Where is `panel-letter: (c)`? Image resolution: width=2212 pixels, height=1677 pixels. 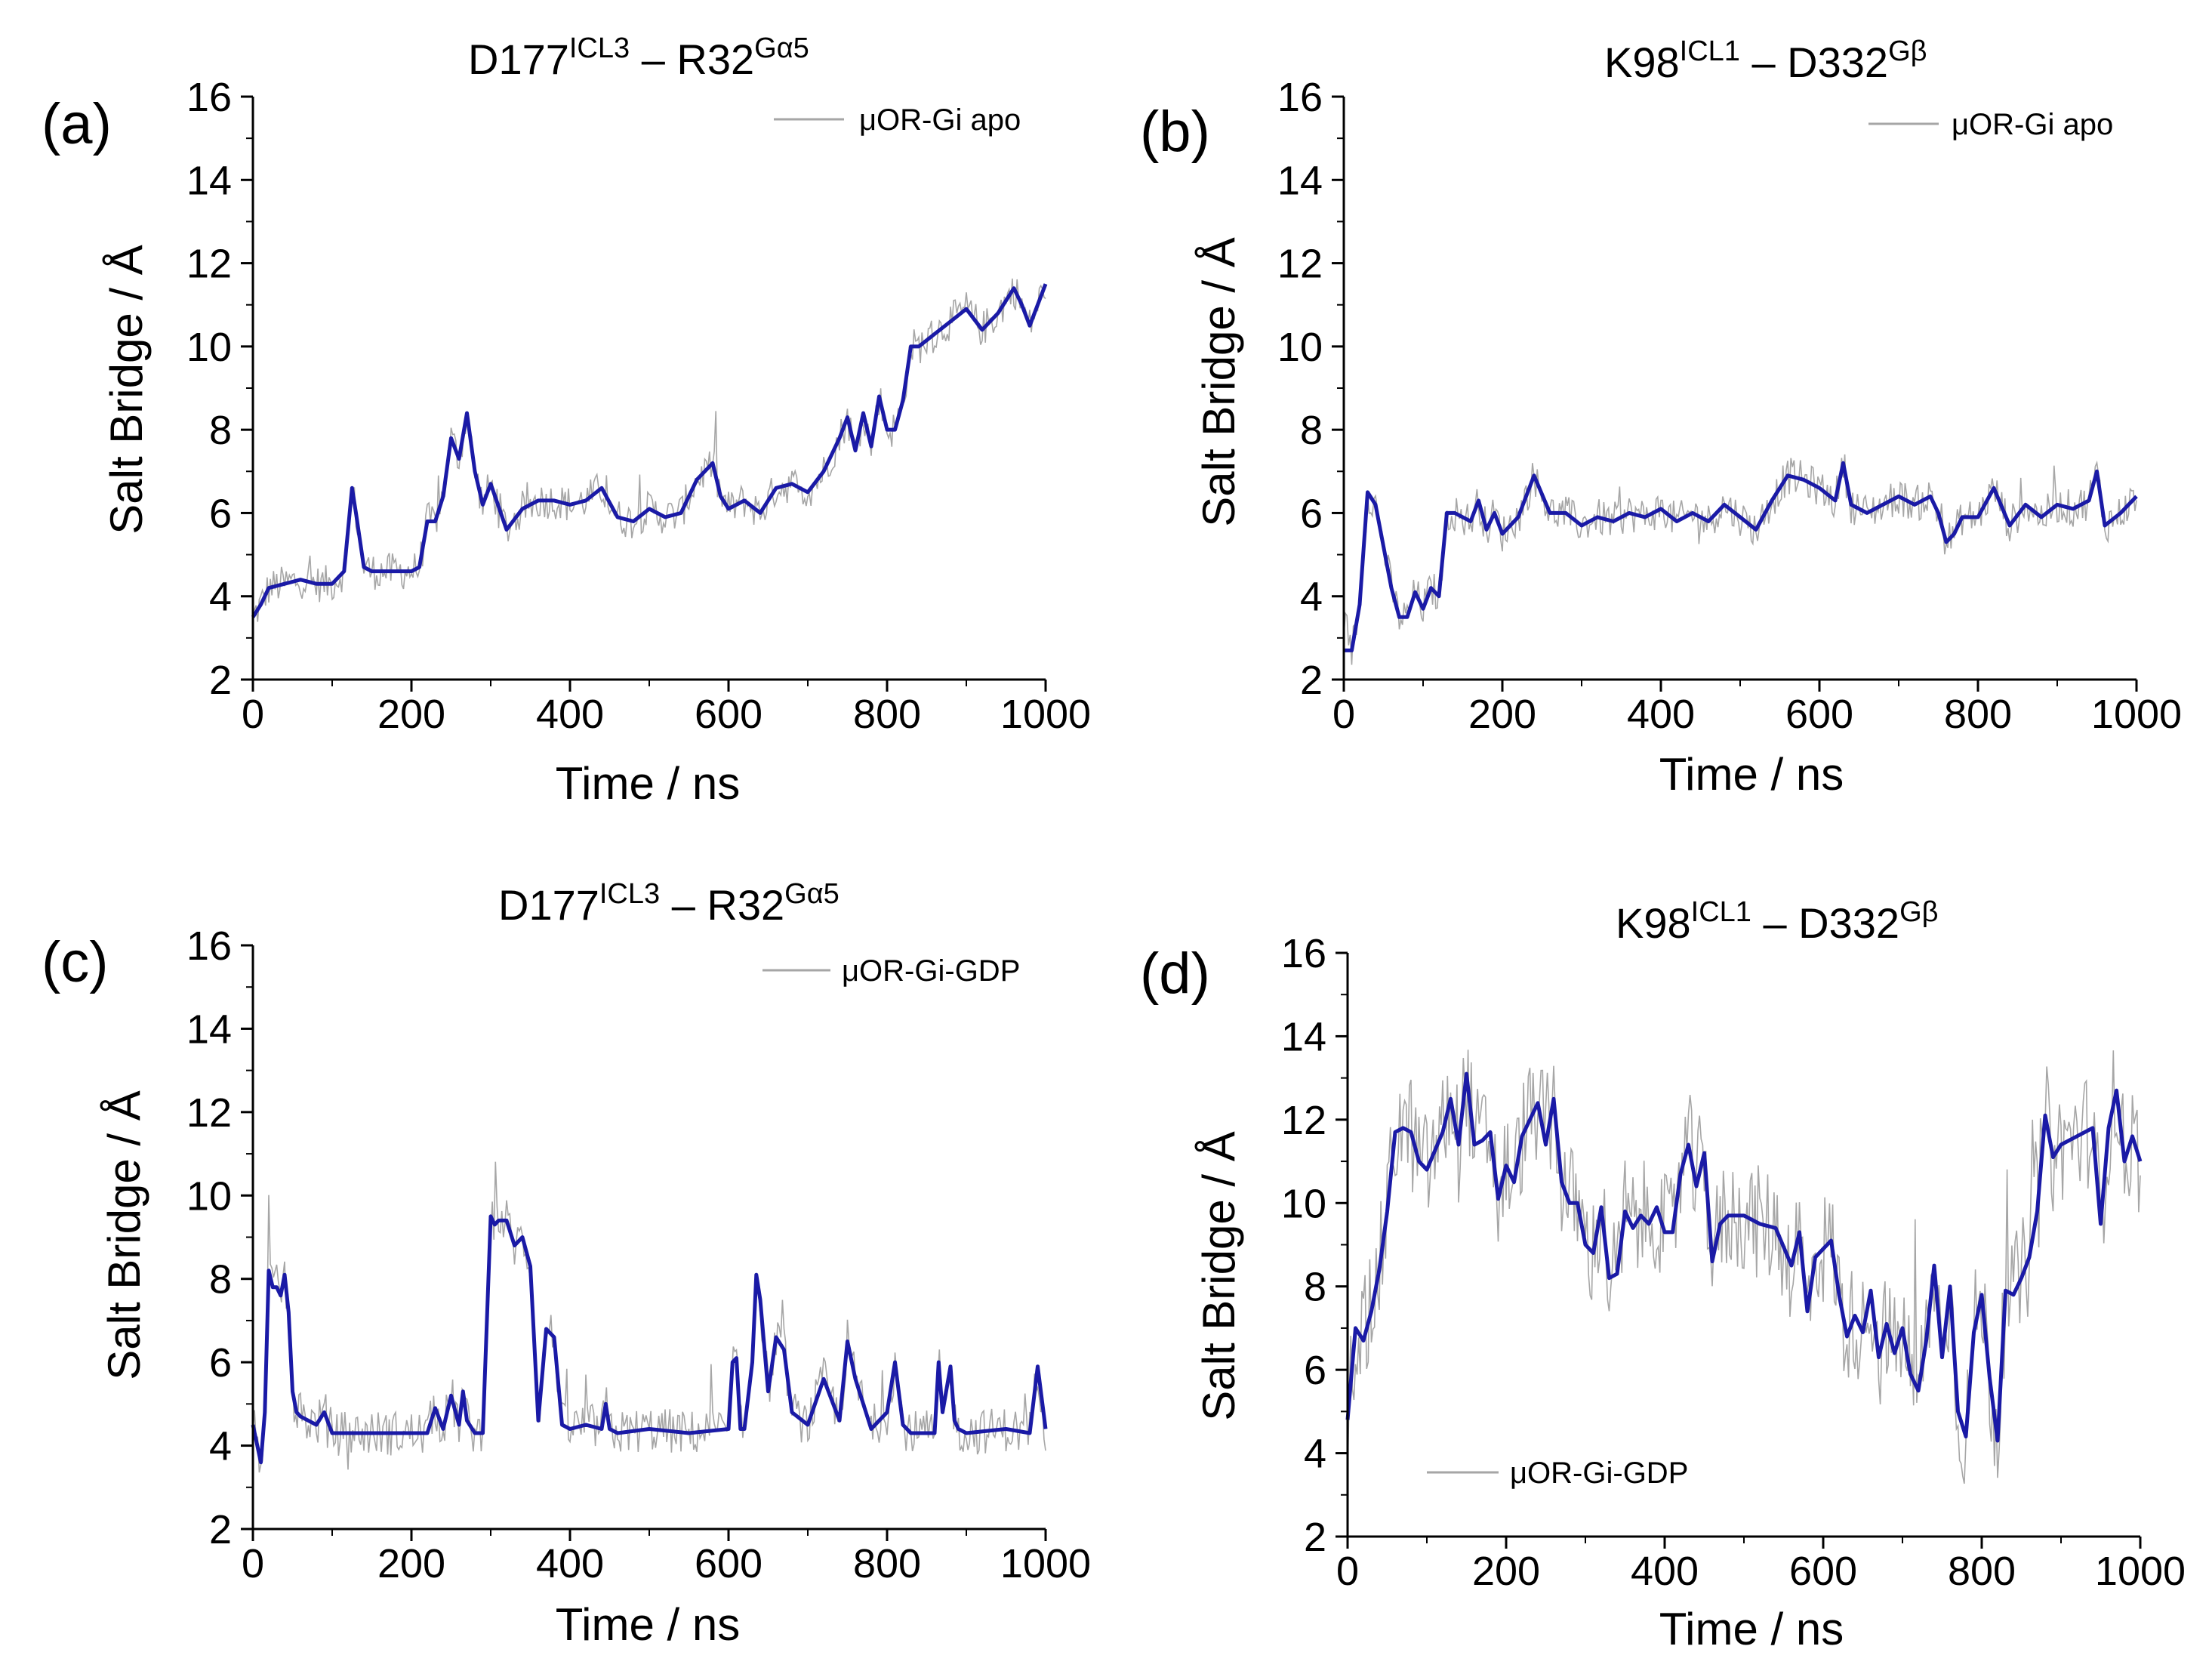
panel-letter: (c) is located at coordinates (75, 962).